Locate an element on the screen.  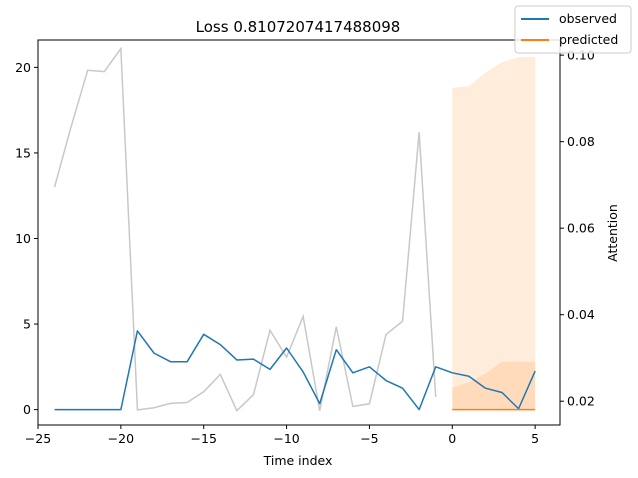
y-tick-label: 0 is located at coordinates (27, 409).